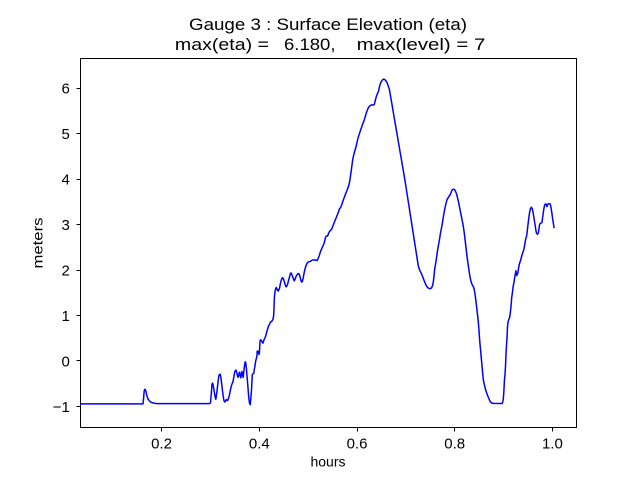 This screenshot has height=480, width=640. Describe the element at coordinates (65, 361) in the screenshot. I see `svg-text: 0` at that location.